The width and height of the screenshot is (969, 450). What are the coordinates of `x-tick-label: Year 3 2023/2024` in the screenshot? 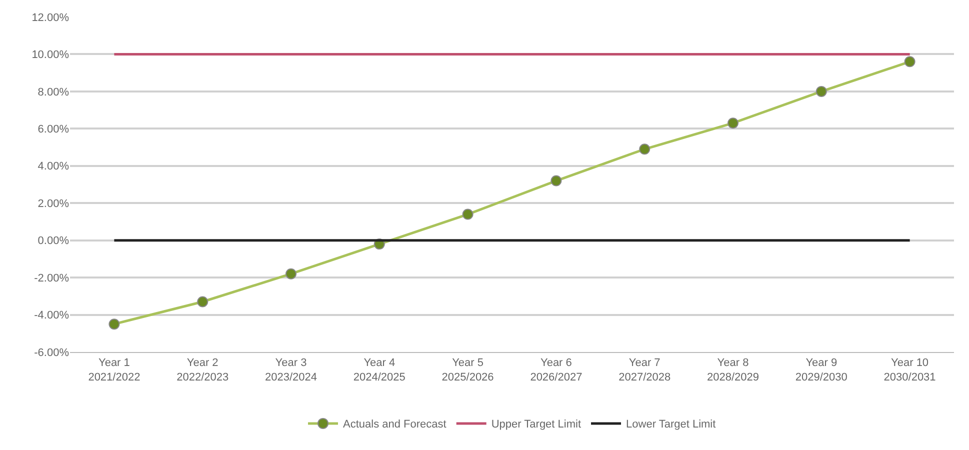 It's located at (291, 370).